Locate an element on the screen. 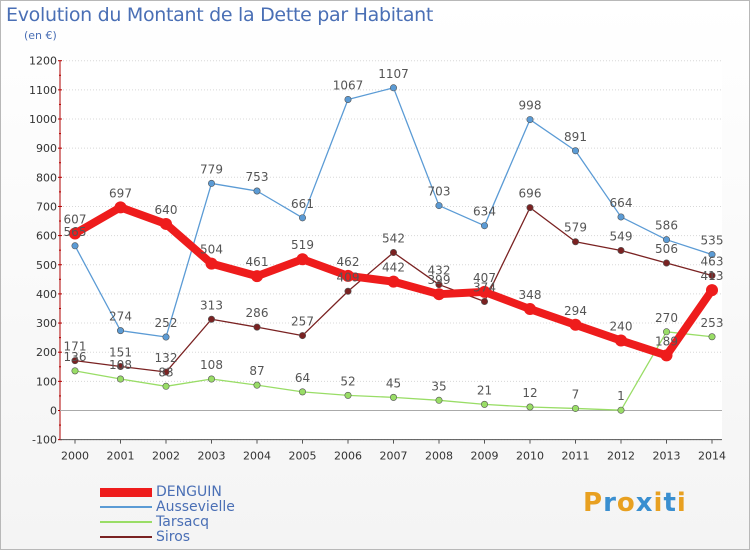 This screenshot has width=750, height=550. x-tick-label: 2001 is located at coordinates (121, 456).